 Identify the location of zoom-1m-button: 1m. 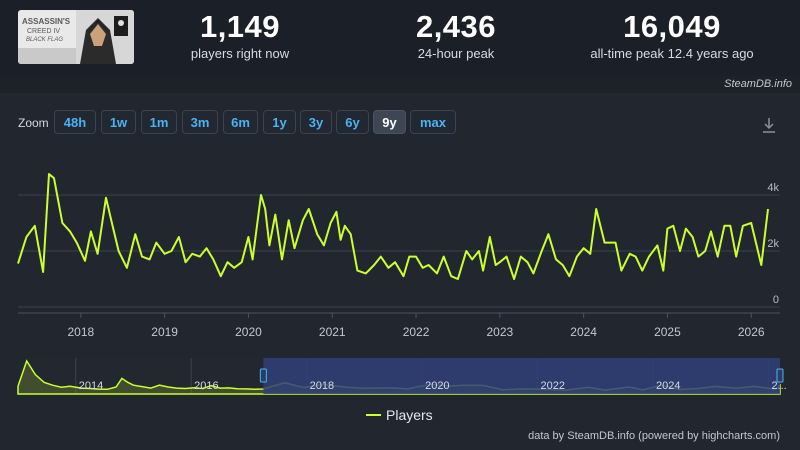
(159, 122).